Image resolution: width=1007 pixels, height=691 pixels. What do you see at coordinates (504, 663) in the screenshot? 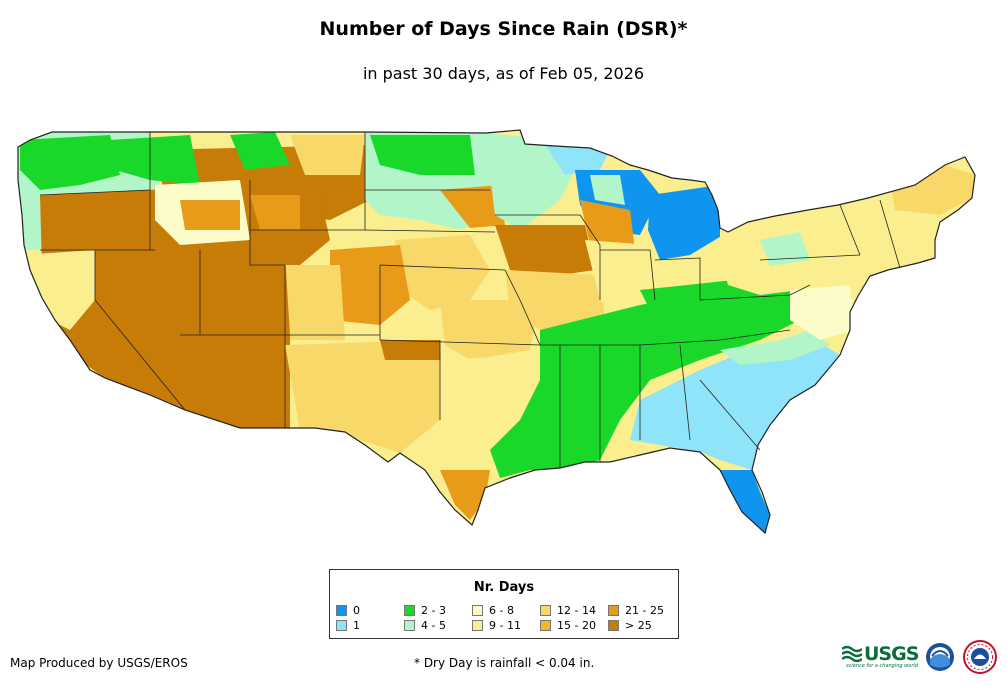
I see `footnote-text: * Dry Day is rainfall < 0.04 in.` at bounding box center [504, 663].